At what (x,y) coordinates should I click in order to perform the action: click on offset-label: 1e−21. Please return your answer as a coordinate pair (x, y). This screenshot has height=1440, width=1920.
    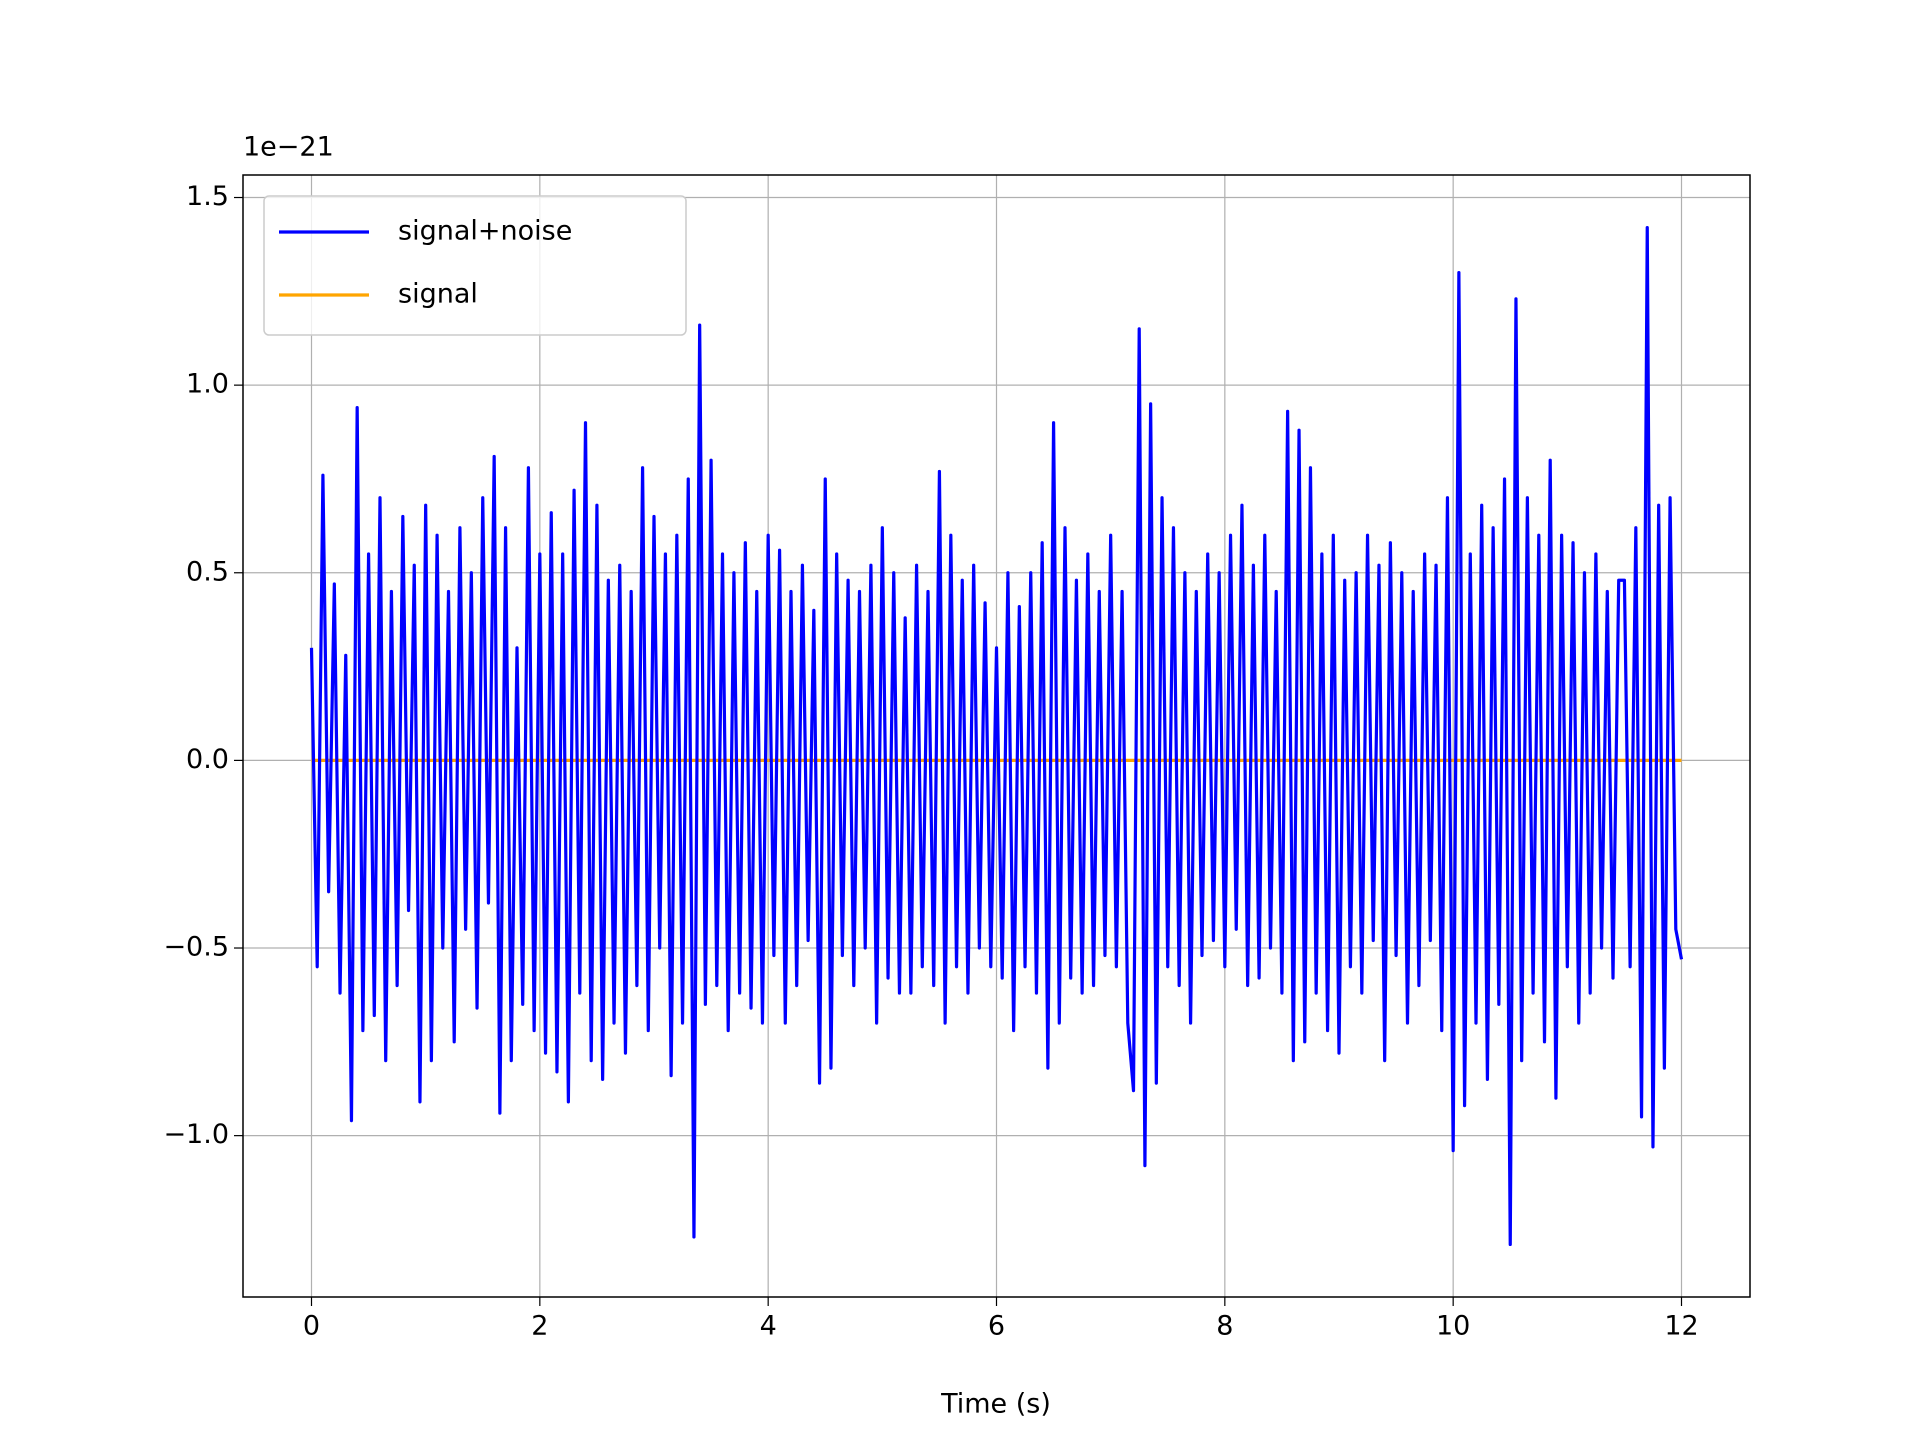
    Looking at the image, I should click on (288, 147).